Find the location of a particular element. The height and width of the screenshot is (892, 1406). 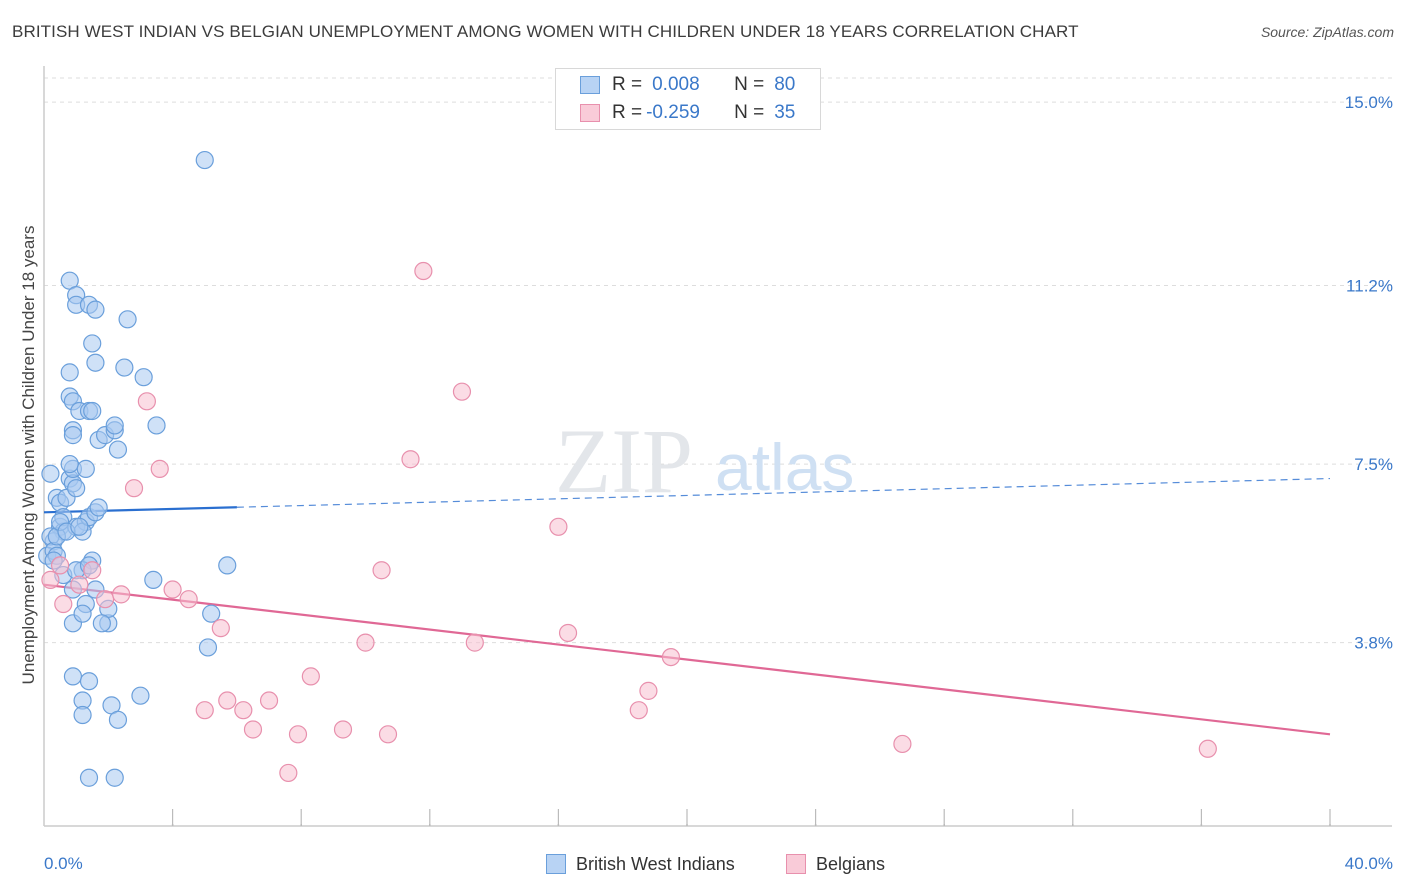

x-tick-label: 0.0% is located at coordinates (63, 863).